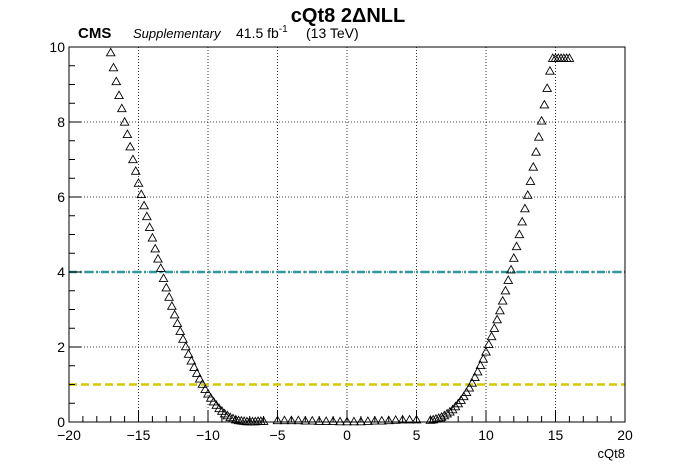 This screenshot has width=696, height=472. What do you see at coordinates (348, 16) in the screenshot?
I see `chart-title: cQt8 2ΔNLL` at bounding box center [348, 16].